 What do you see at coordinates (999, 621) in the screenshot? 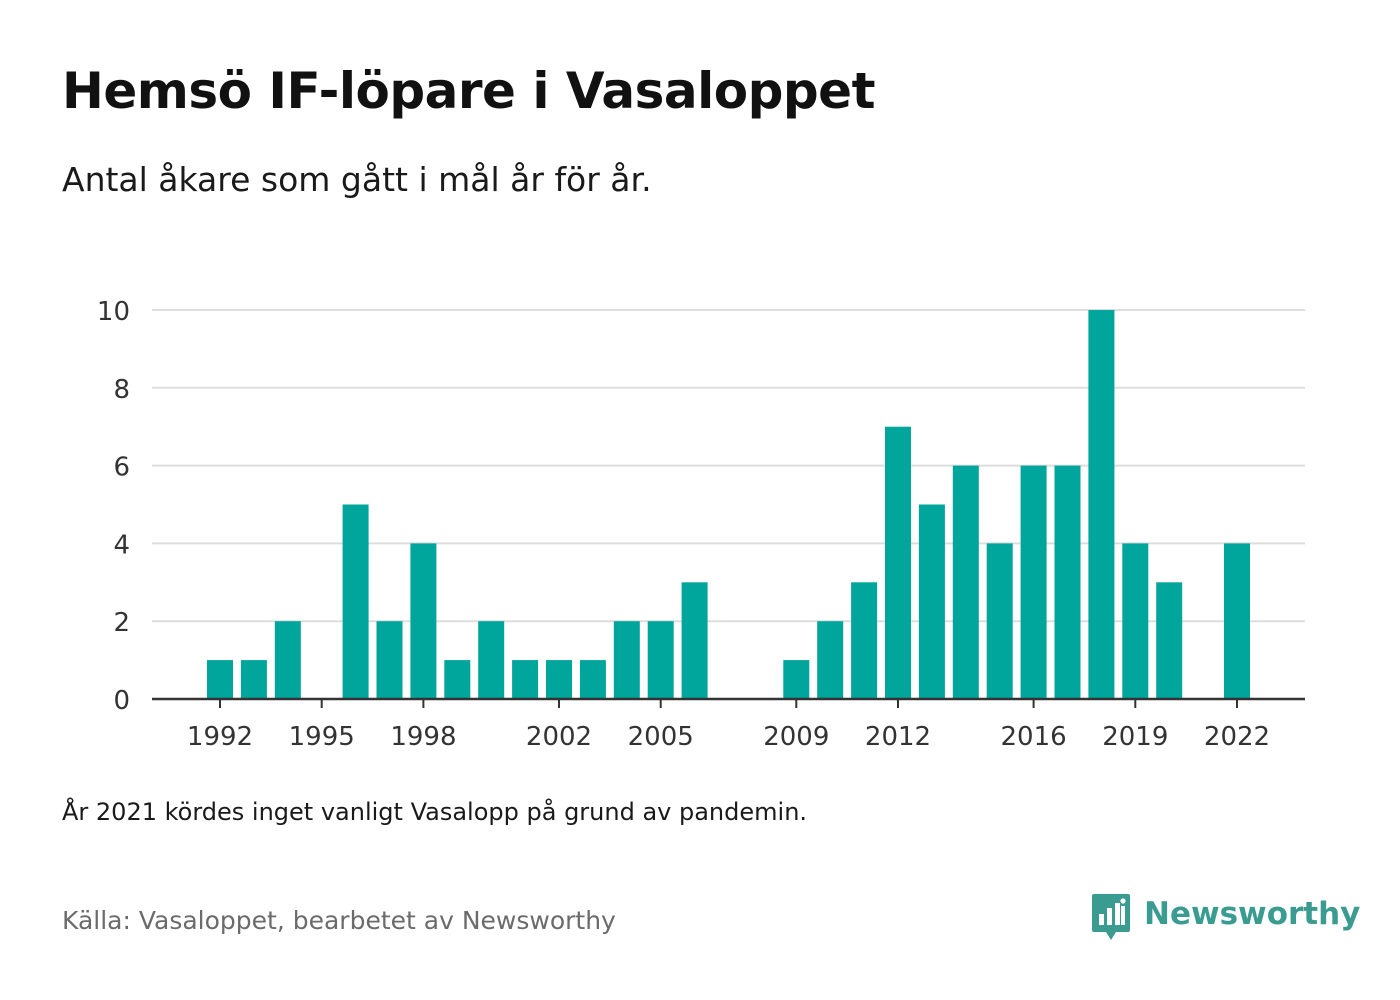
I see `bar-2015` at bounding box center [999, 621].